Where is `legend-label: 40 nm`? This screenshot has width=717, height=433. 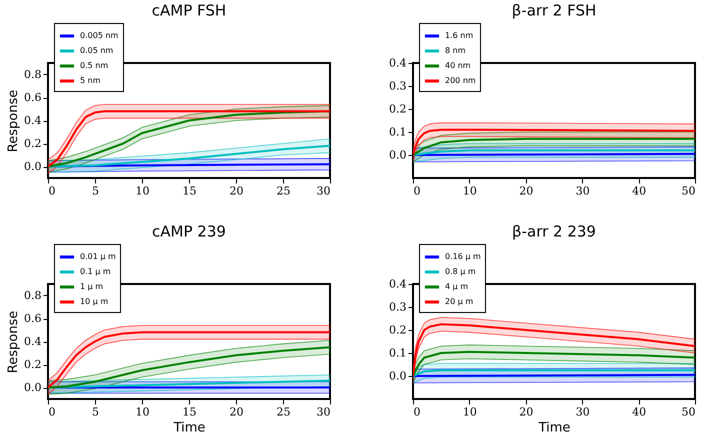 legend-label: 40 nm is located at coordinates (458, 65).